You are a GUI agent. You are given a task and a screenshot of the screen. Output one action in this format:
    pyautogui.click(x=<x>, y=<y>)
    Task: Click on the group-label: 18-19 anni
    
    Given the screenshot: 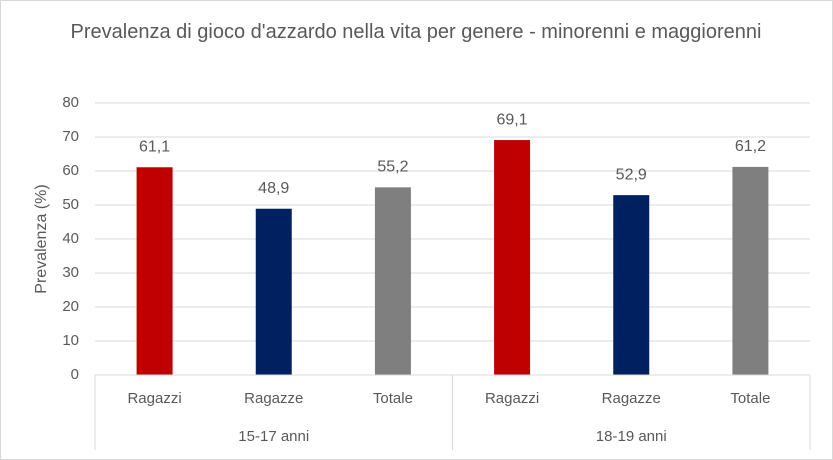 What is the action you would take?
    pyautogui.click(x=631, y=436)
    